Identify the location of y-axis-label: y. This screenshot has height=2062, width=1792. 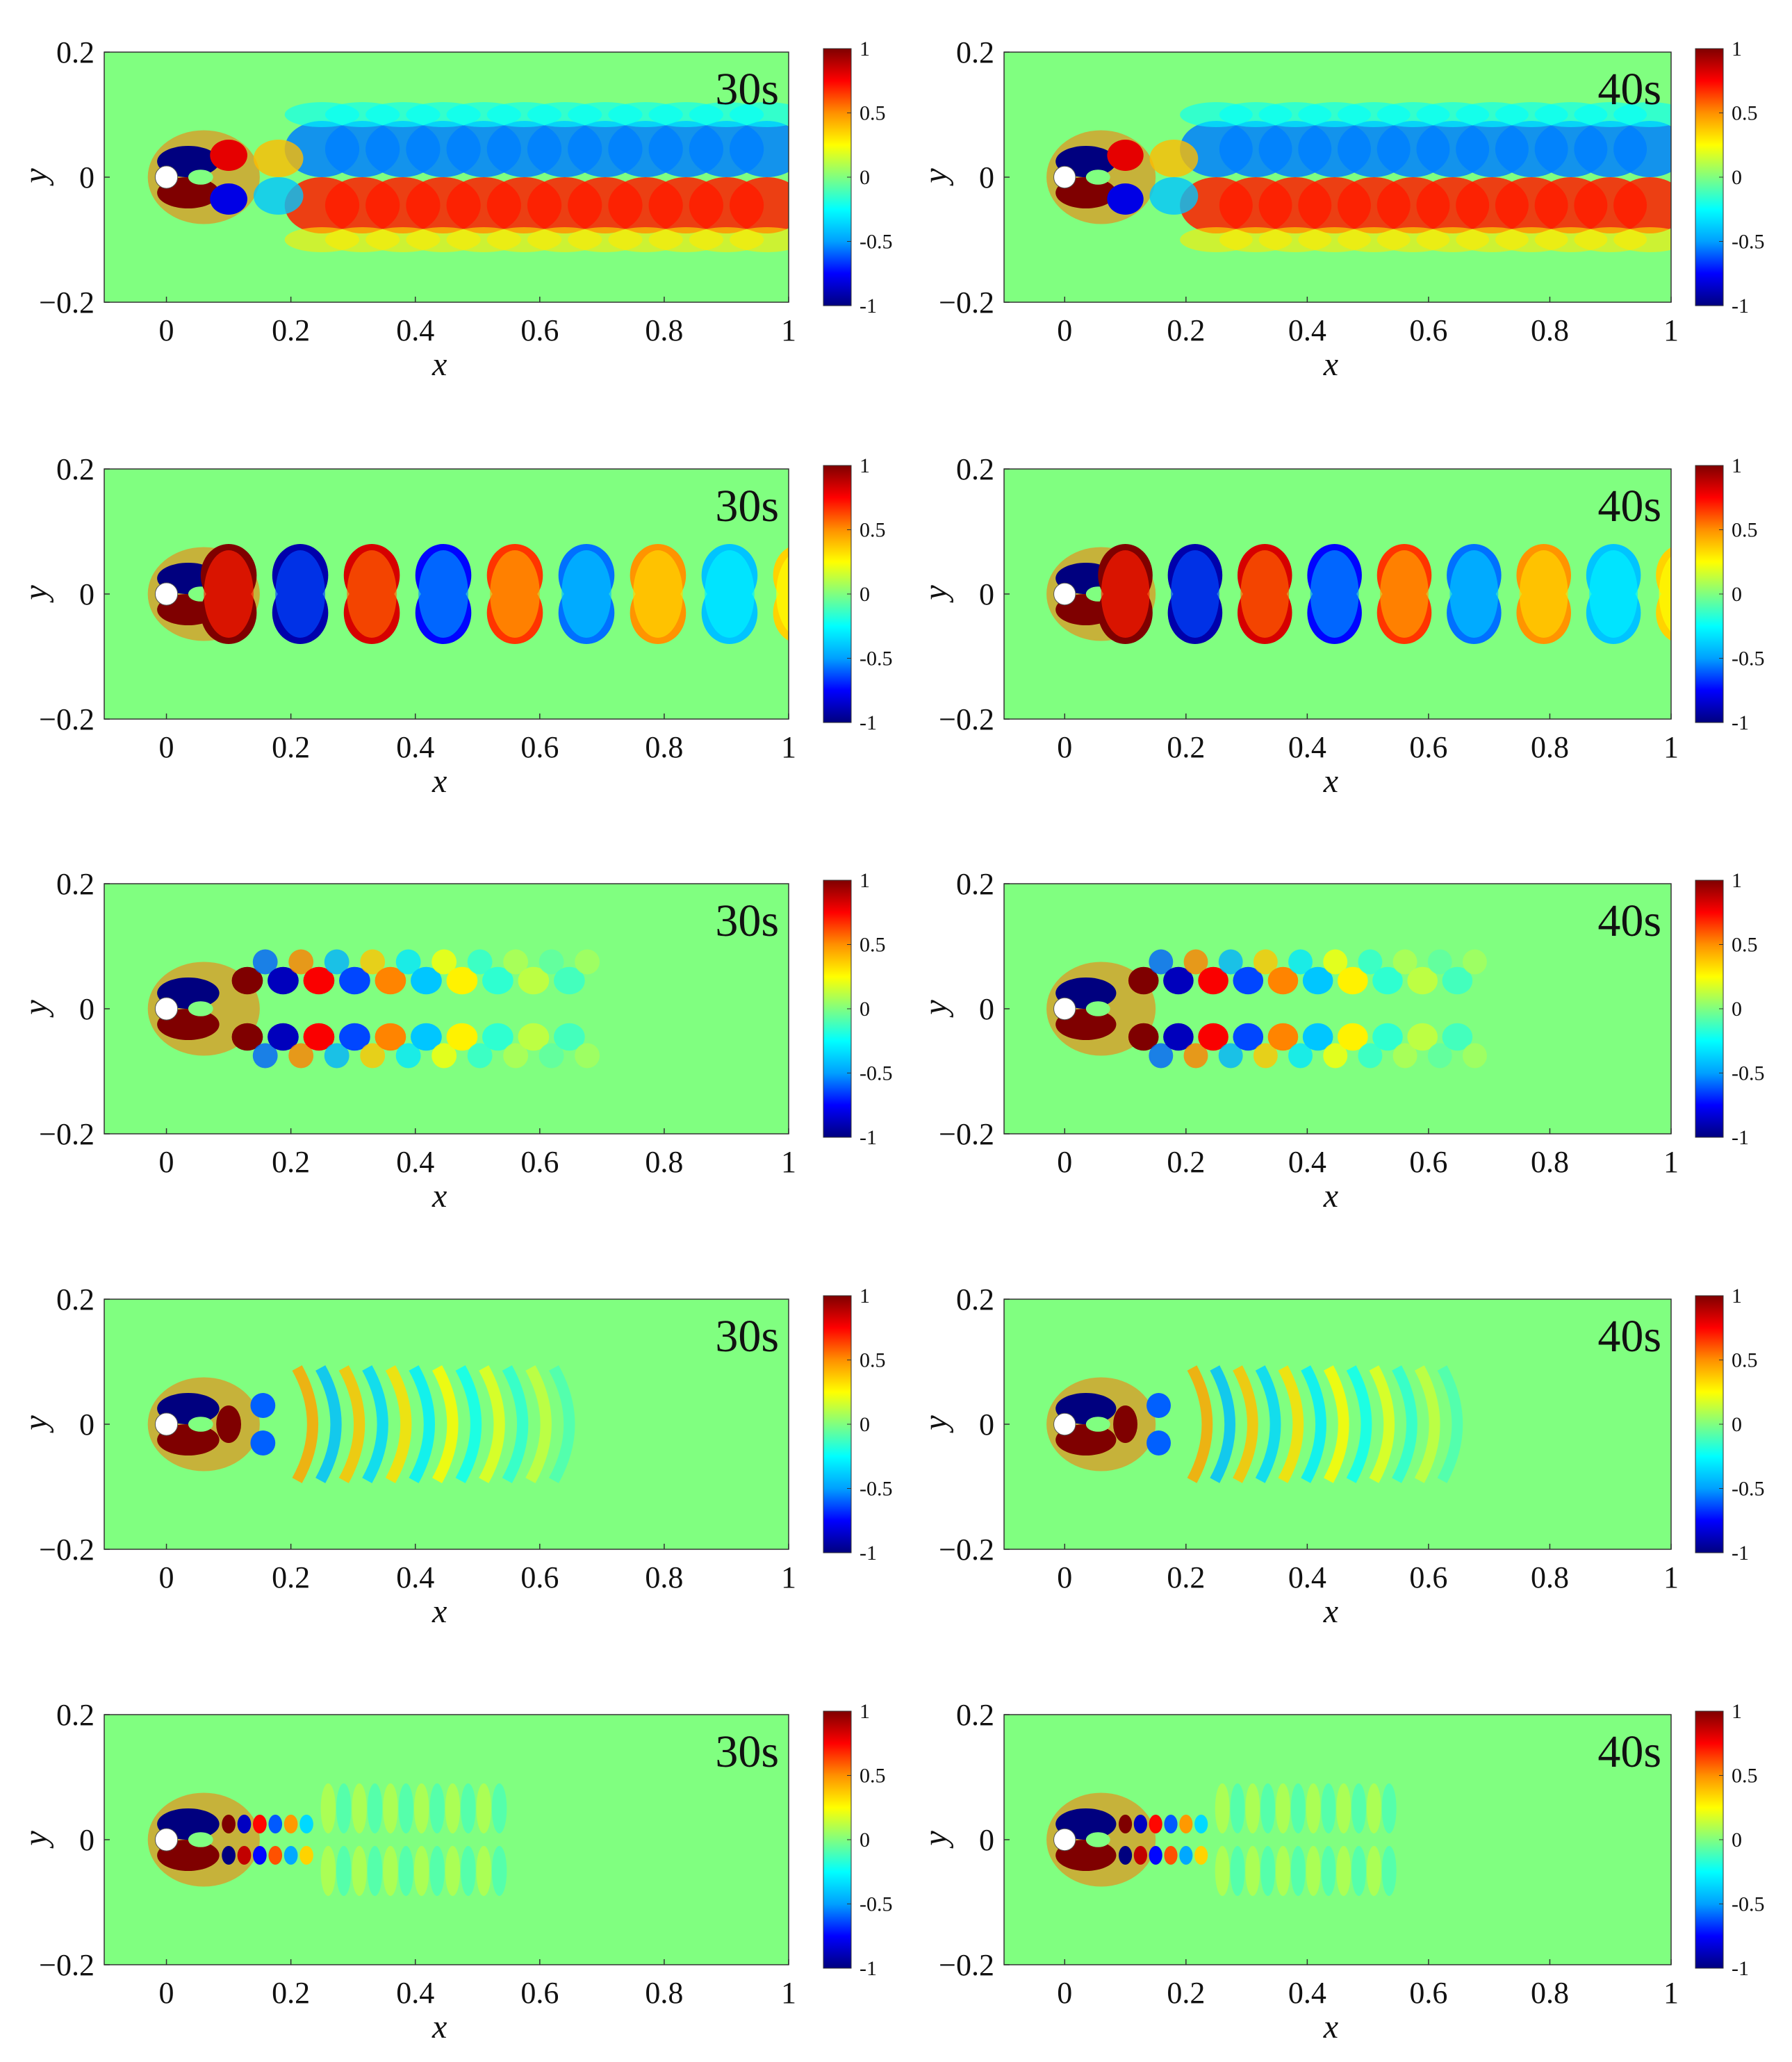
(35, 177).